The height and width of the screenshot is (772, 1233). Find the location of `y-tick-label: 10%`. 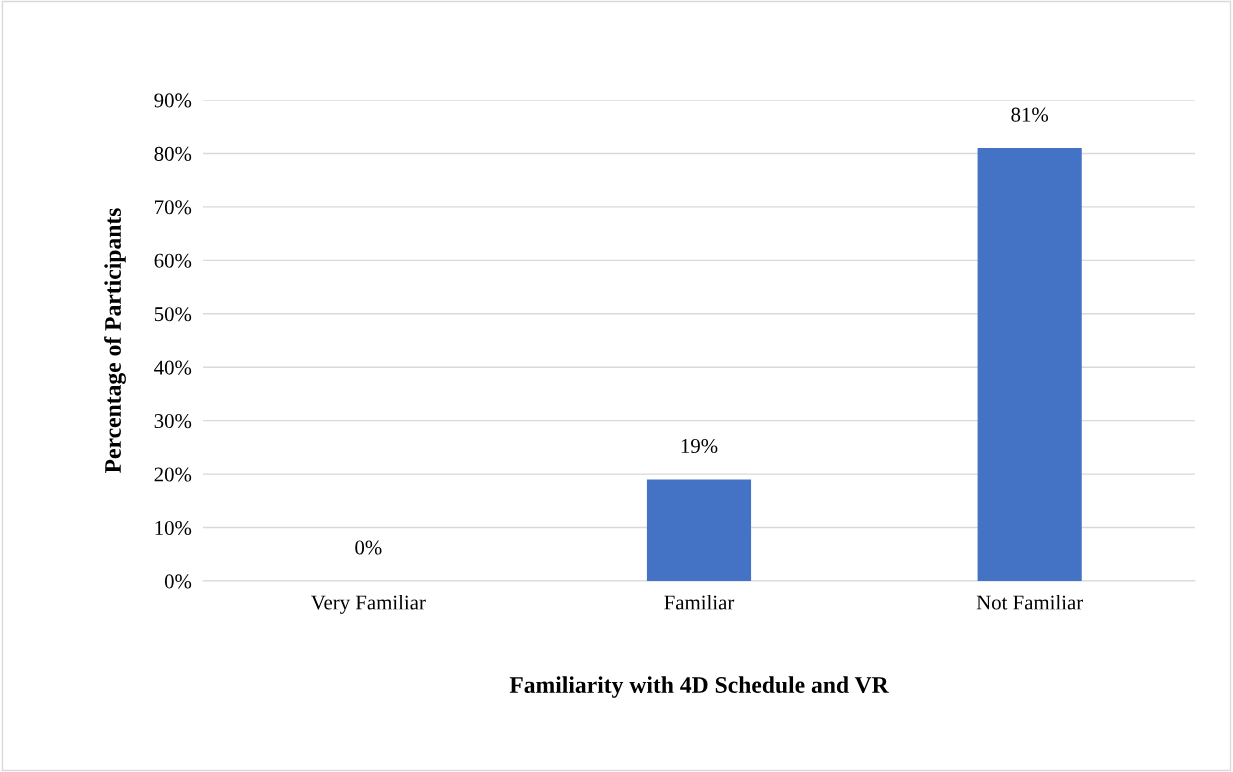

y-tick-label: 10% is located at coordinates (173, 528).